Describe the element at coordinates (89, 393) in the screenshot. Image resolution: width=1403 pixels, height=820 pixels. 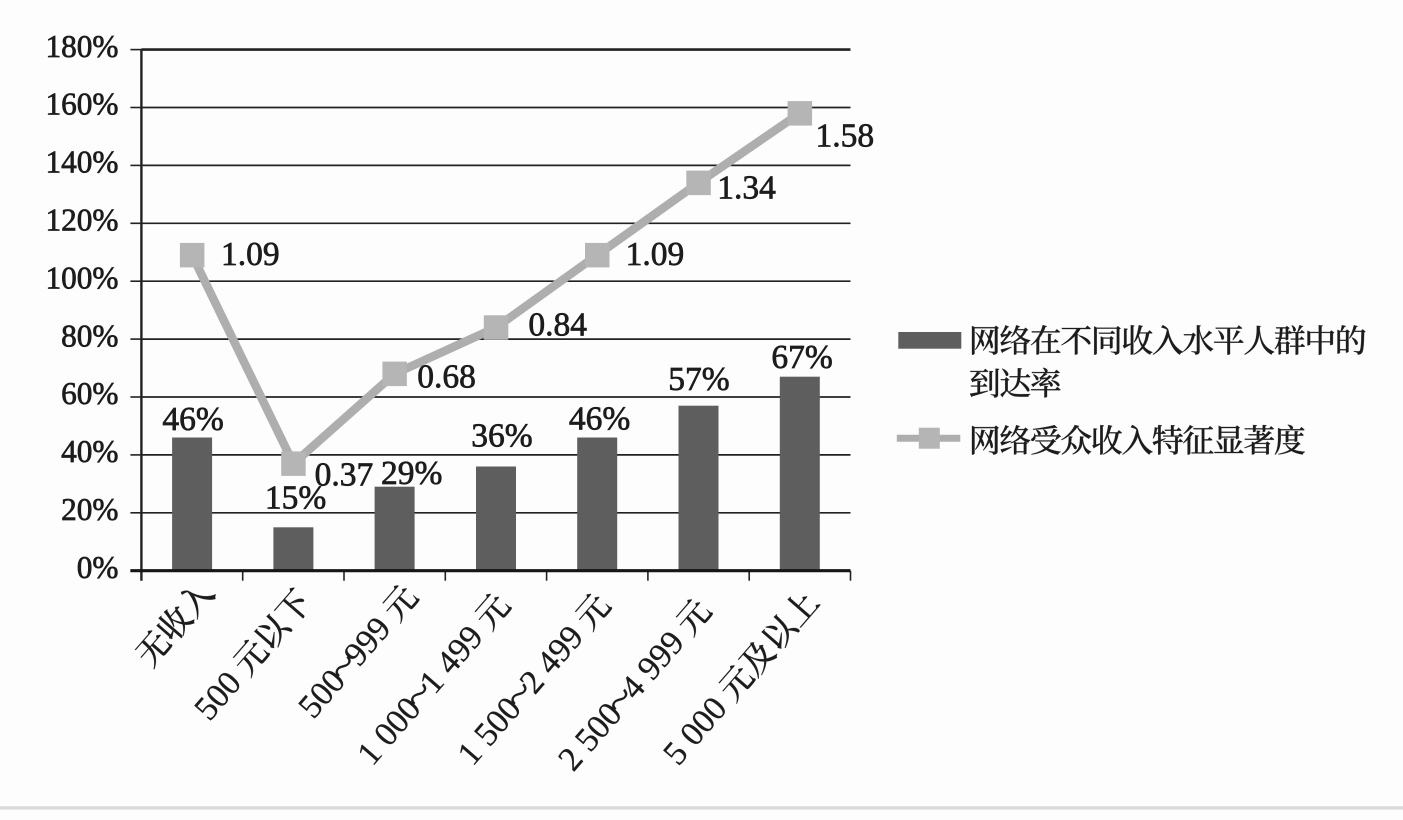
I see `svg-text: 60%` at that location.